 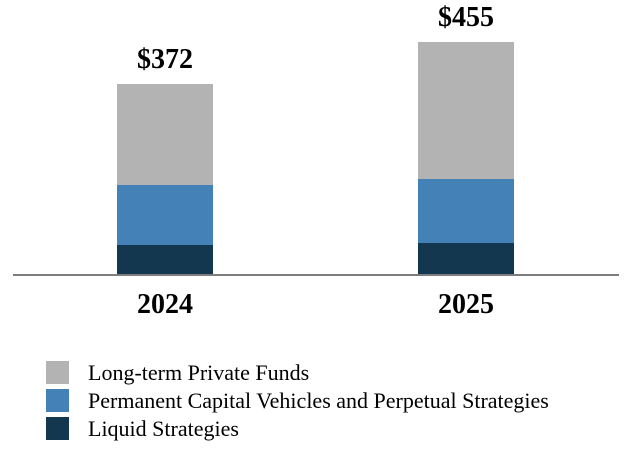 What do you see at coordinates (163, 428) in the screenshot?
I see `legend-label: Liquid Strategies` at bounding box center [163, 428].